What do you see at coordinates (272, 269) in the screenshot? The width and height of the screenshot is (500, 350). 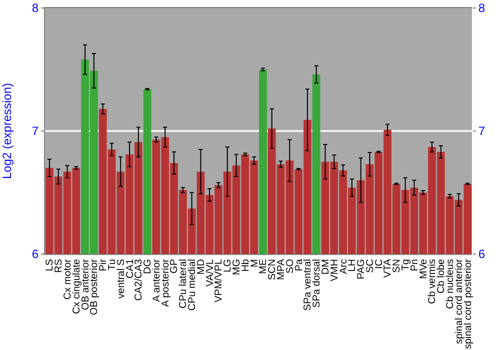 I see `x-tick-label: SCN` at bounding box center [272, 269].